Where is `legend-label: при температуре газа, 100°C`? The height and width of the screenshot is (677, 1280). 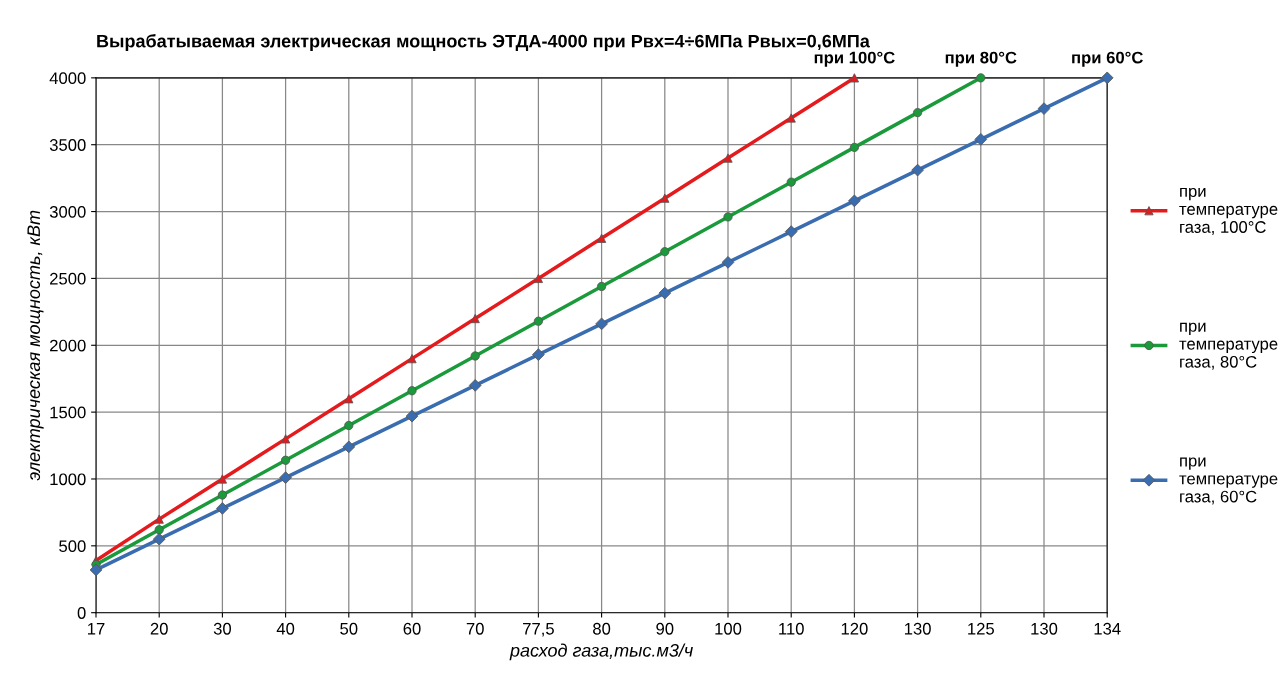 legend-label: при температуре газа, 100°C is located at coordinates (1228, 211).